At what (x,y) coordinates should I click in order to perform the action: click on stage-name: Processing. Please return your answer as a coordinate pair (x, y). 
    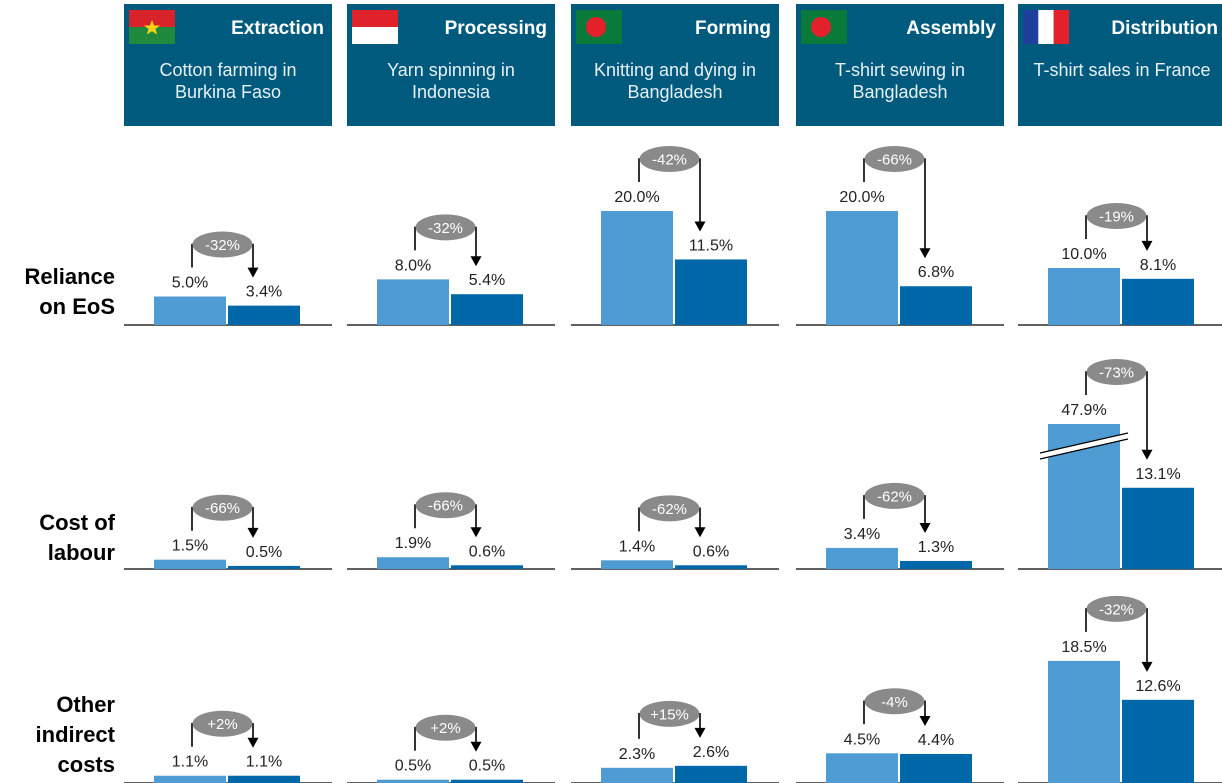
    Looking at the image, I should click on (495, 28).